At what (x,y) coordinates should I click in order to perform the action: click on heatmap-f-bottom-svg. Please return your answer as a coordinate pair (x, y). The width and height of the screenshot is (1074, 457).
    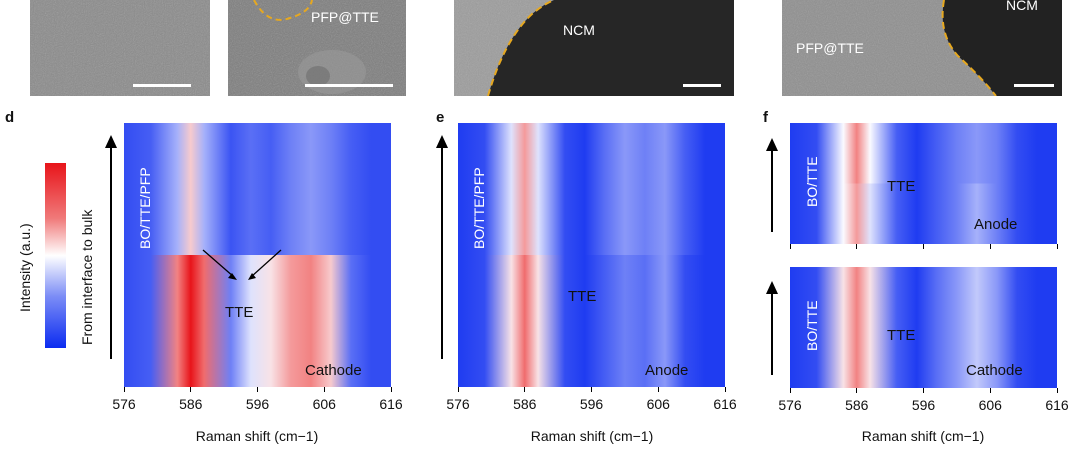
    Looking at the image, I should click on (923, 327).